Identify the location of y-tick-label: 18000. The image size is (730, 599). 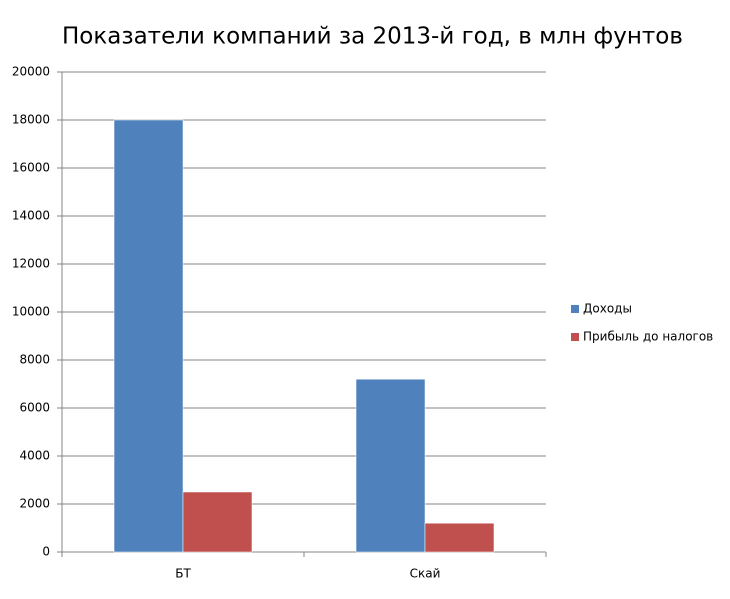
(31, 120).